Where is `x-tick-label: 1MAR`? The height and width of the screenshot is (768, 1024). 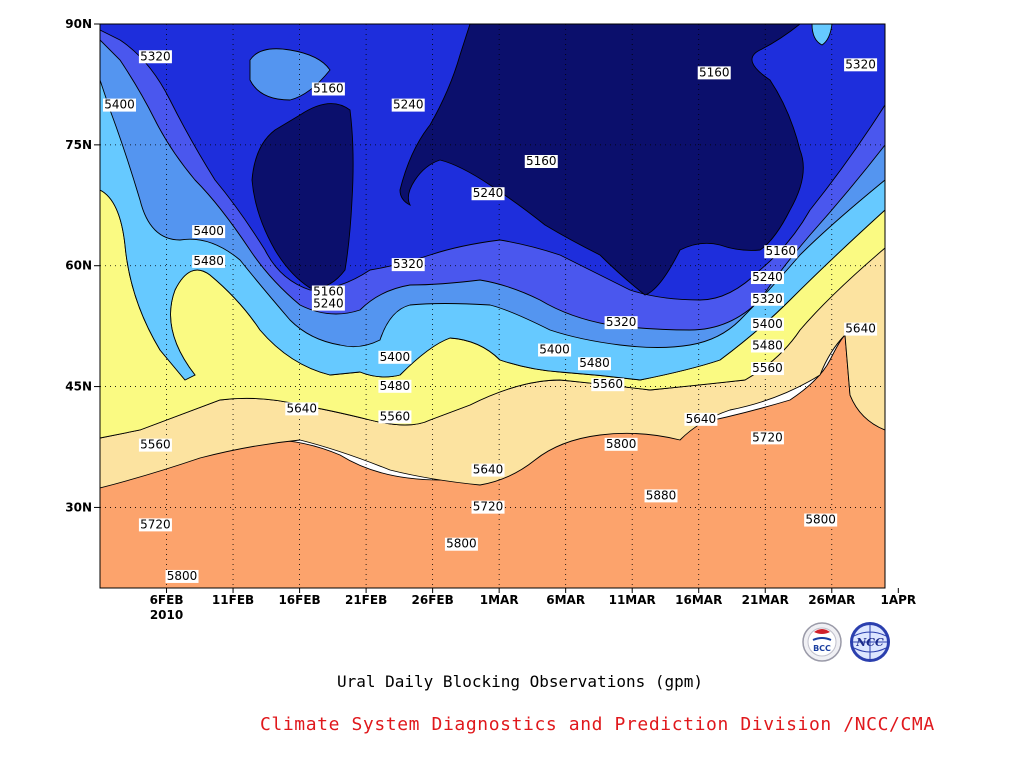
x-tick-label: 1MAR is located at coordinates (499, 600).